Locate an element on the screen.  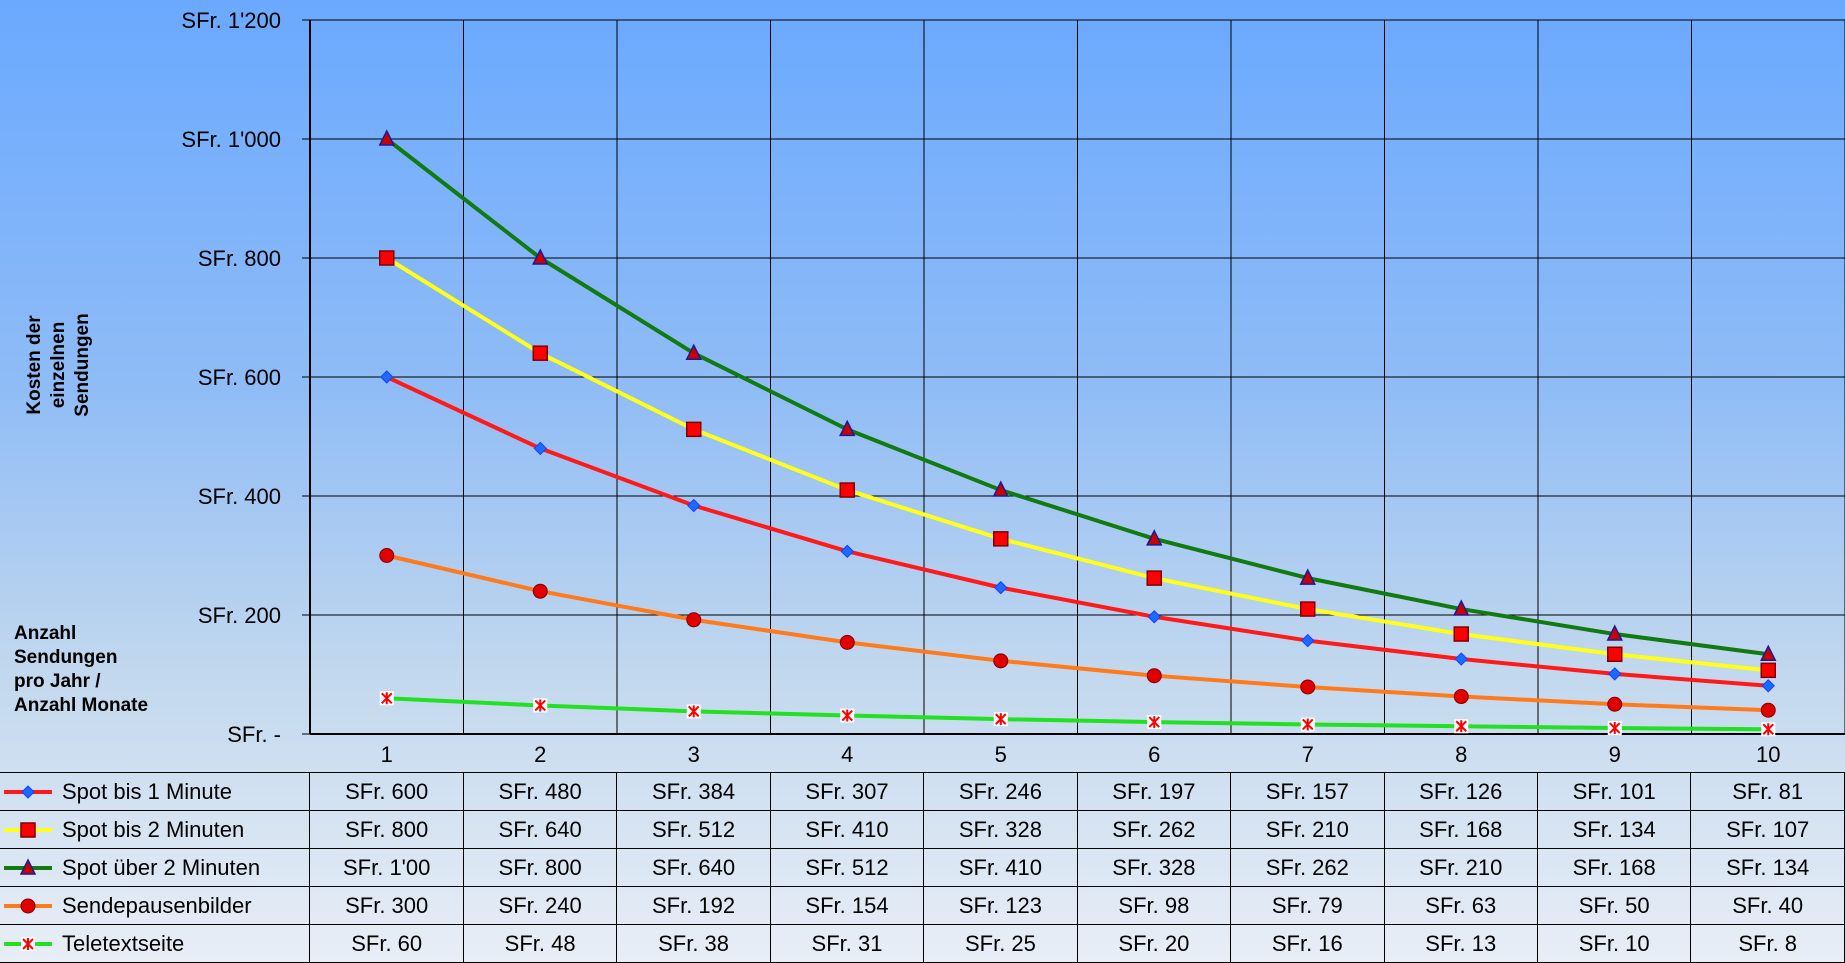
y-axis-label: Kosten der einzelnen Sendungen is located at coordinates (58, 364).